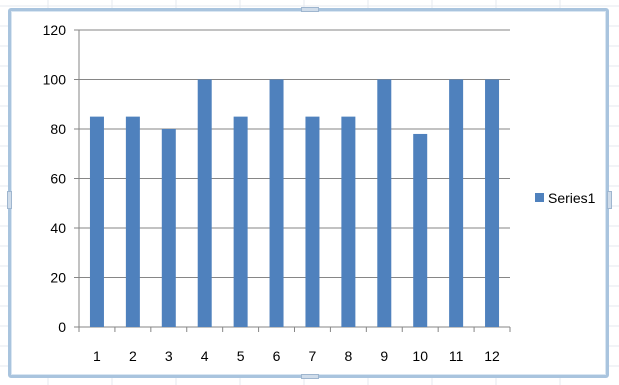 Image resolution: width=619 pixels, height=385 pixels. What do you see at coordinates (58, 179) in the screenshot?
I see `y-tick-label: 60` at bounding box center [58, 179].